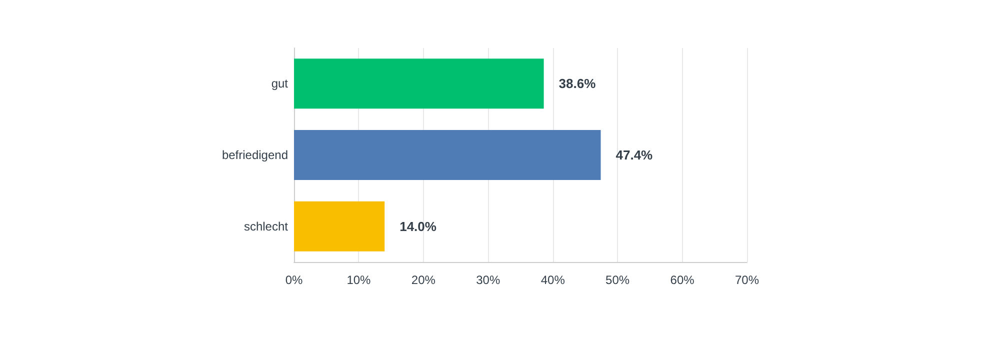  I want to click on x-tick-label: 40%, so click(553, 280).